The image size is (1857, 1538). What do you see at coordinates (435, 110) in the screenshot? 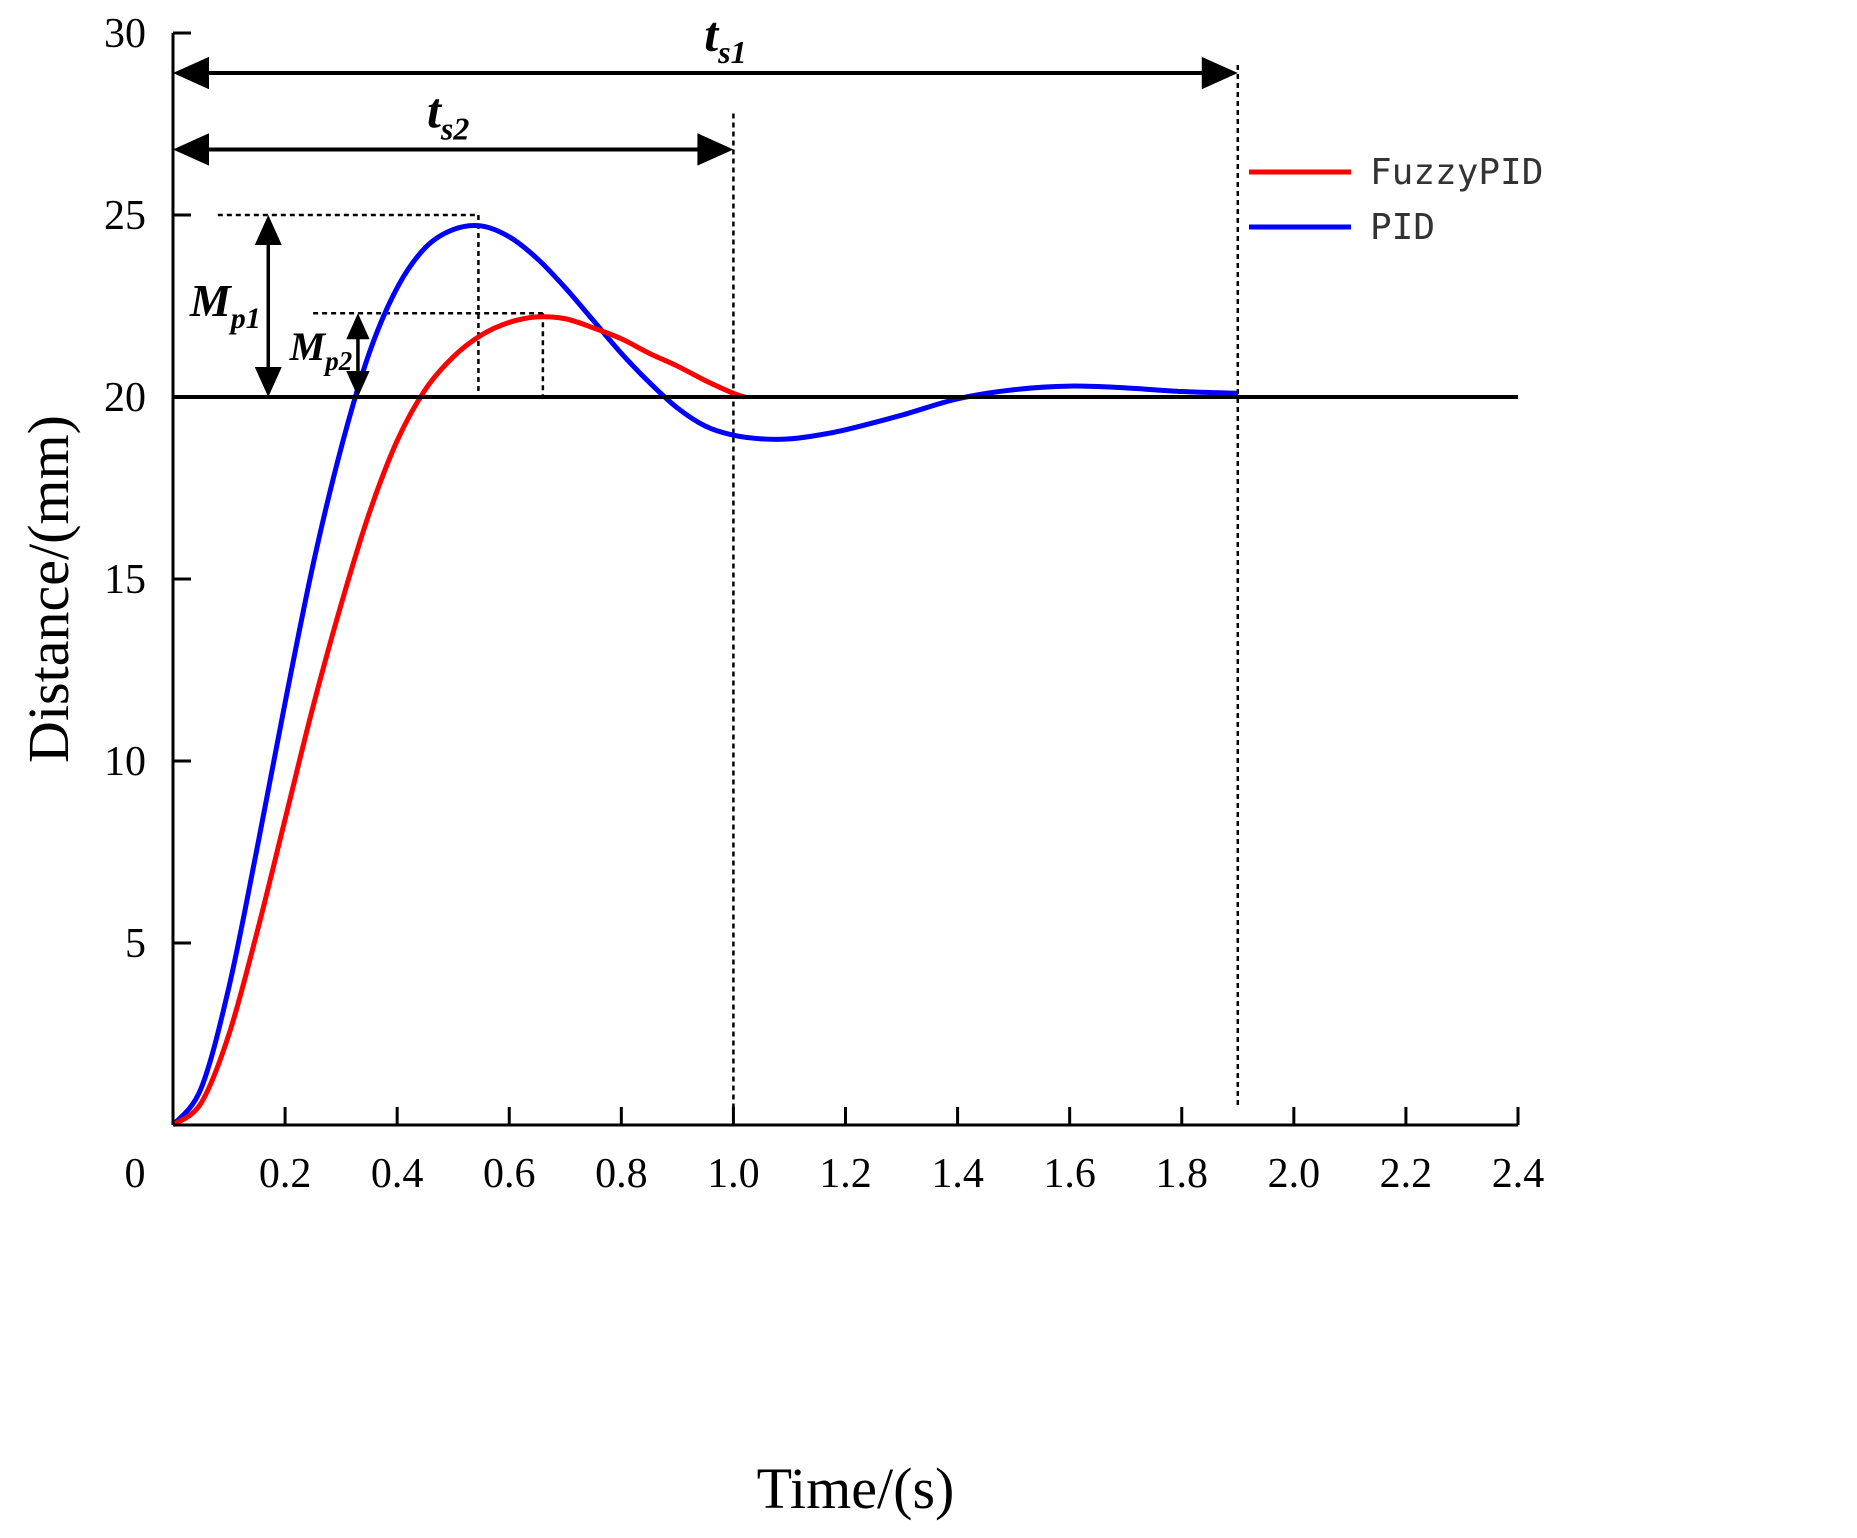
I see `ts2-base: t` at bounding box center [435, 110].